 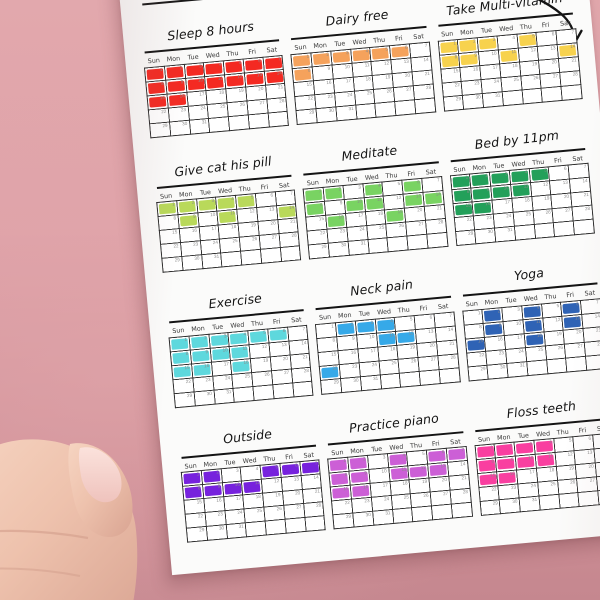 I want to click on day-number: 18, so click(x=539, y=335).